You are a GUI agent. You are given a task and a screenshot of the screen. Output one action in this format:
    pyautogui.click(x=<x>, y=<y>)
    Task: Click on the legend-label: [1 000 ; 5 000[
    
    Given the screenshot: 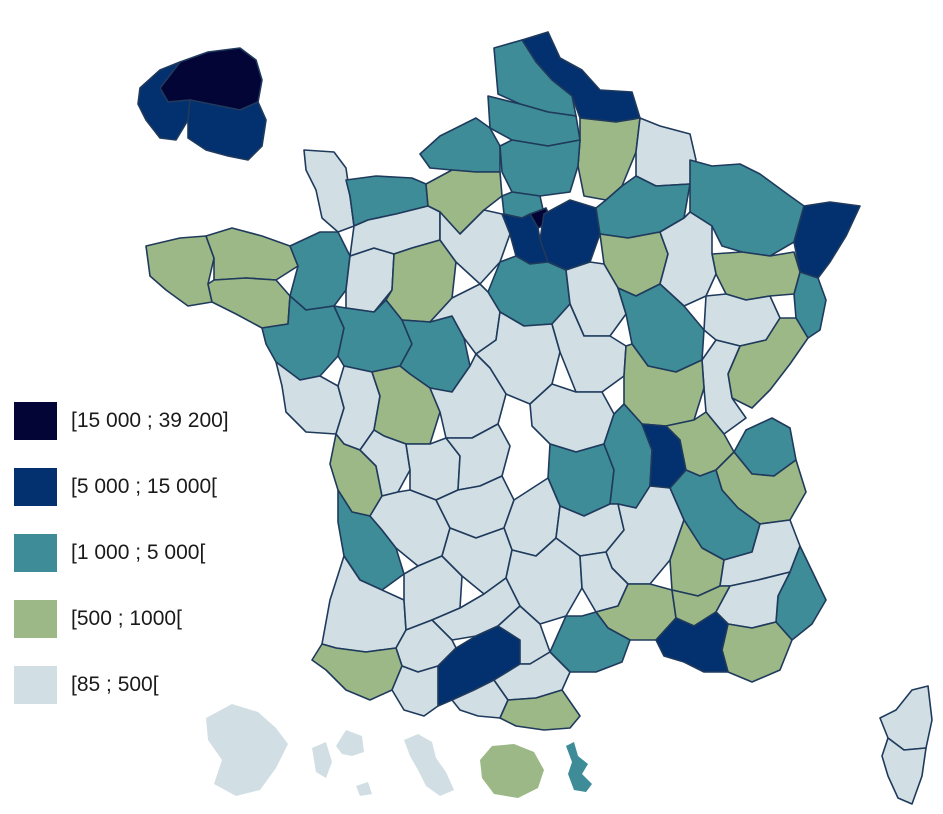 What is the action you would take?
    pyautogui.click(x=138, y=552)
    